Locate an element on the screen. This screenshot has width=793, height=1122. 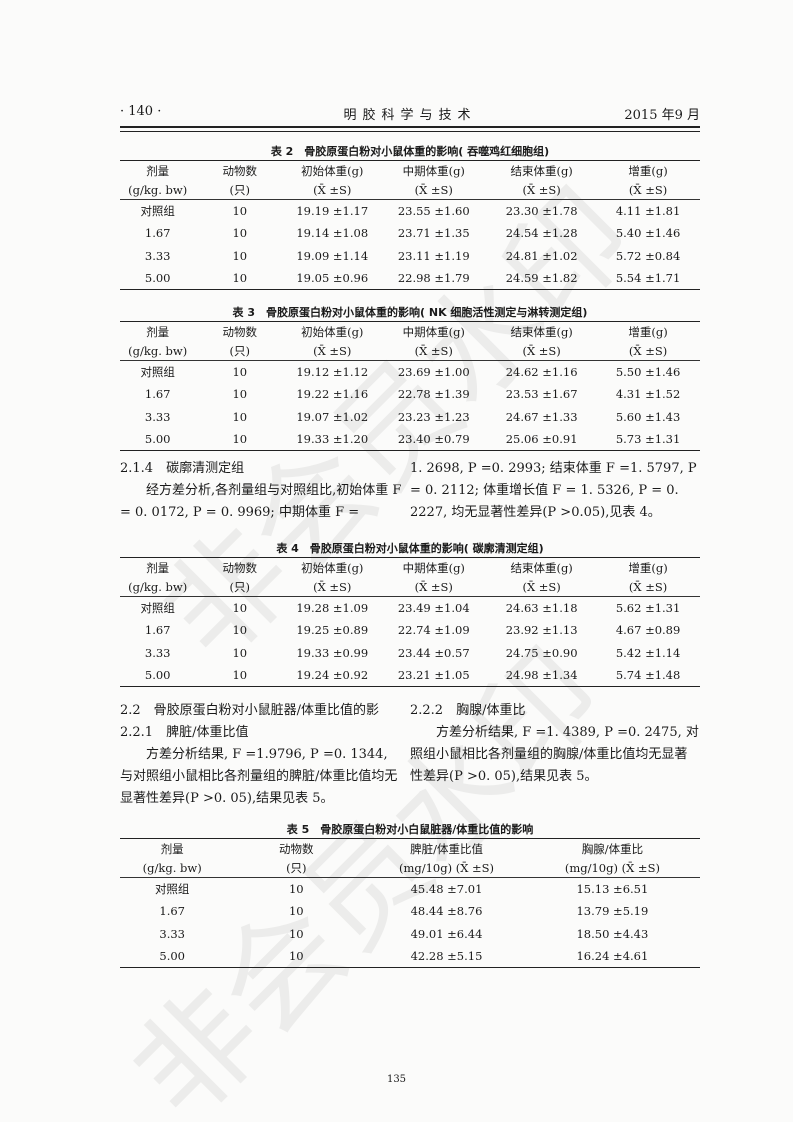
table-cell: 23.55 ±1.60 is located at coordinates (433, 211).